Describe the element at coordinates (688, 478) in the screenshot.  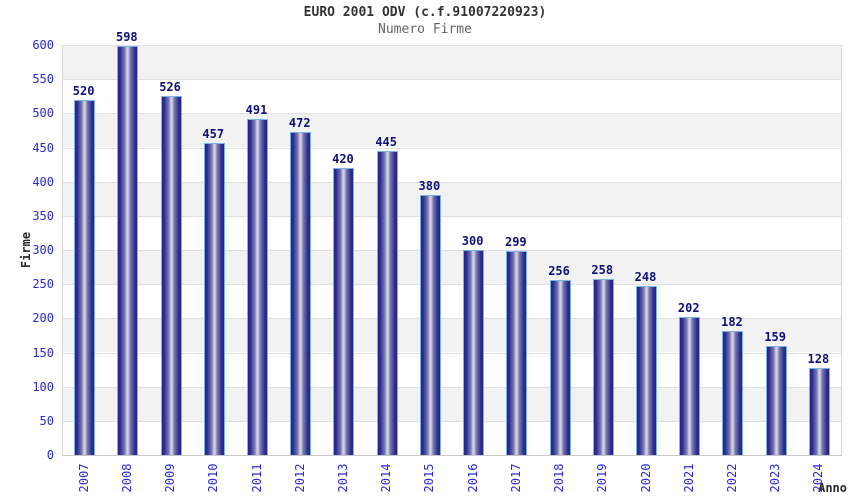
I see `x-tick-label: 2021` at that location.